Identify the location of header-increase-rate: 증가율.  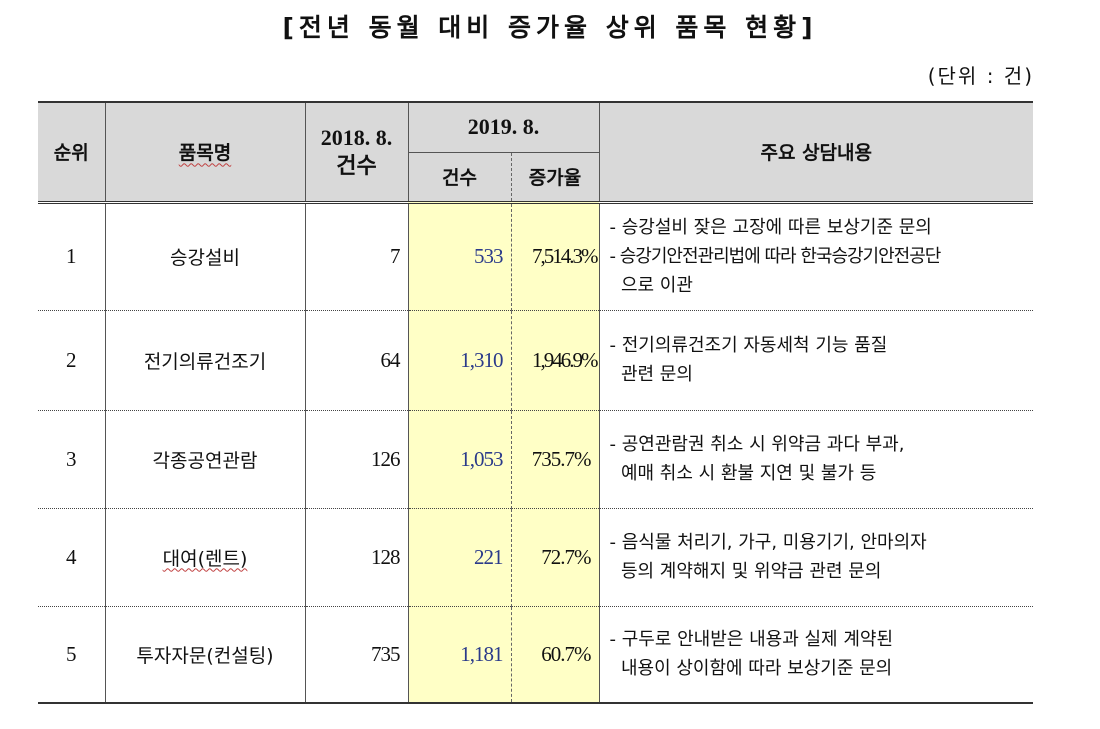
(554, 177).